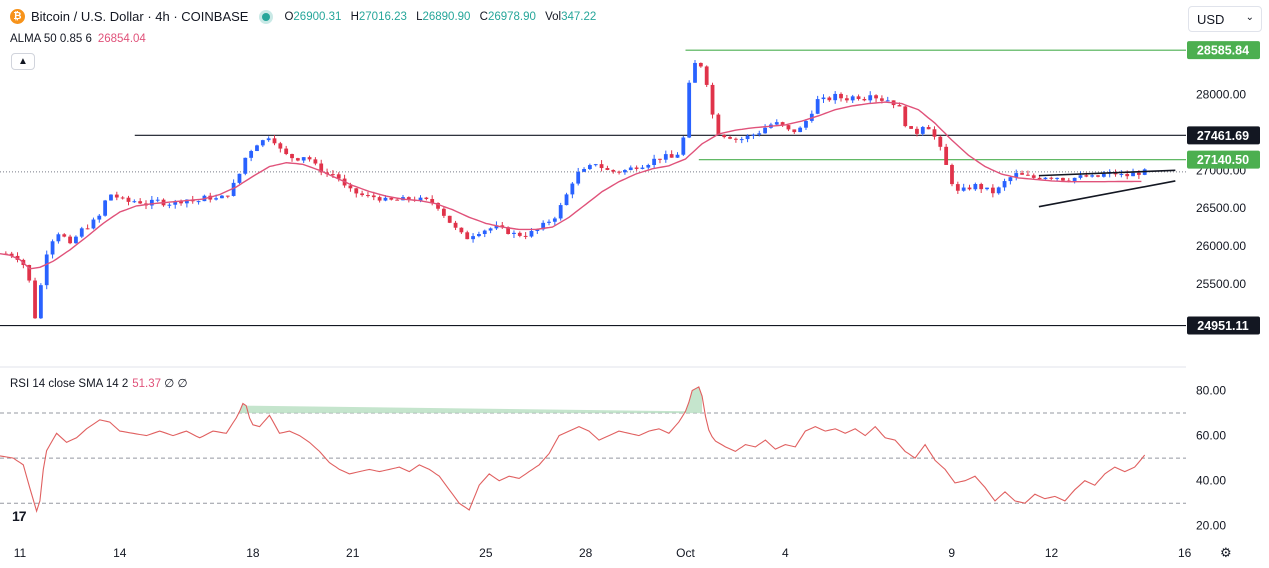  I want to click on alma-legend: ALMA 50 0.85 6 26854.04, so click(78, 39).